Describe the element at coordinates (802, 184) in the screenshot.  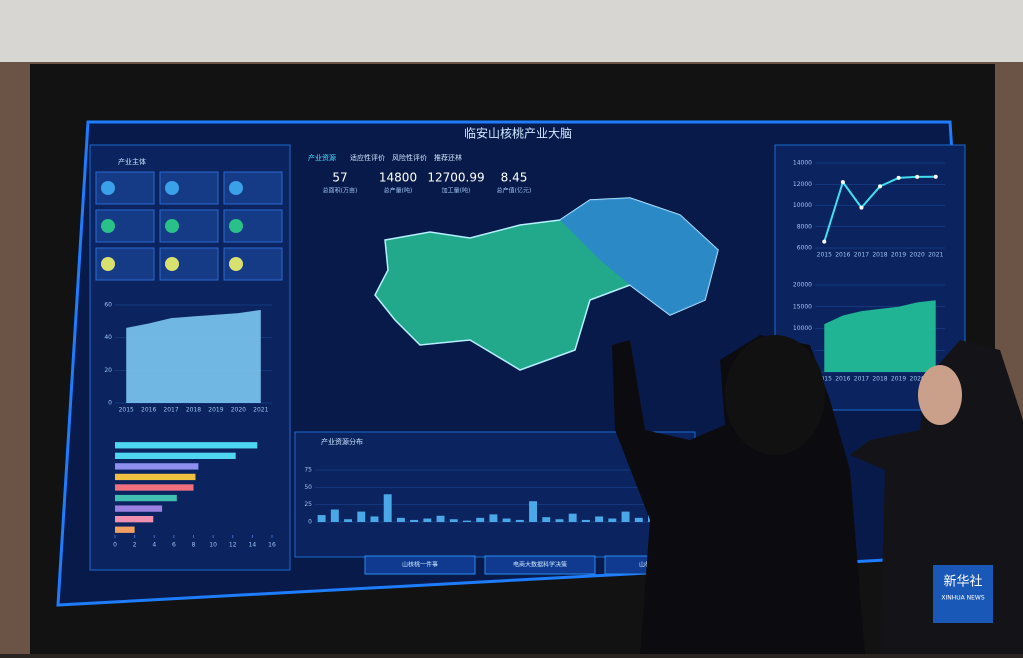
I see `y-tick-label: 12000` at that location.